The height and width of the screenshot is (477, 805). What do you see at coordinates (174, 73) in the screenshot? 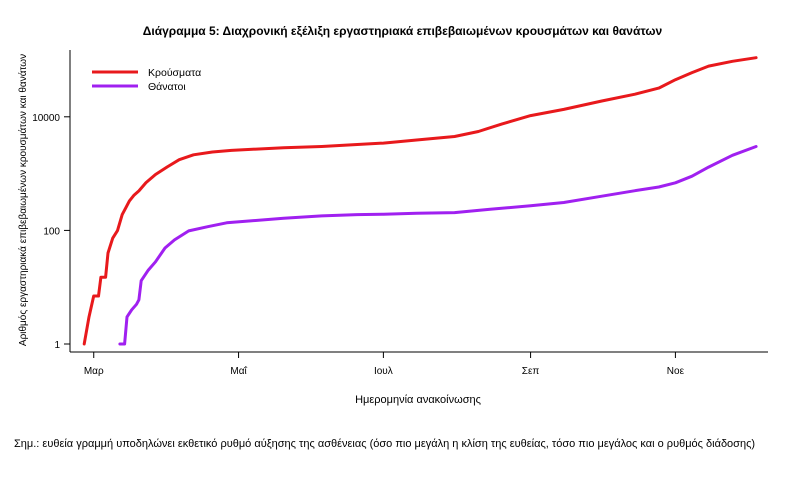
I see `legend-label: Κρούσματα` at bounding box center [174, 73].